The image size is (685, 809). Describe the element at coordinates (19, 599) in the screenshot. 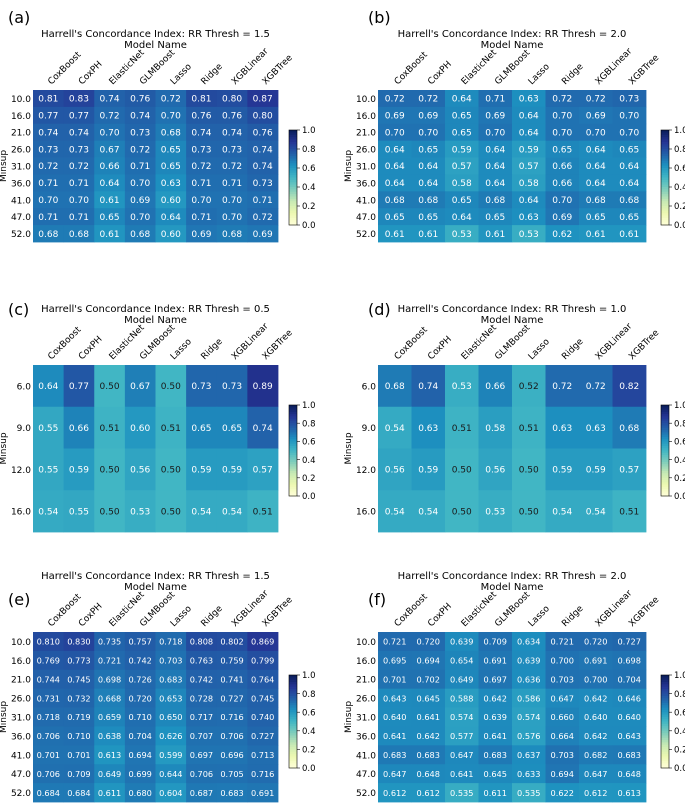

I see `panel-label: (e)` at that location.